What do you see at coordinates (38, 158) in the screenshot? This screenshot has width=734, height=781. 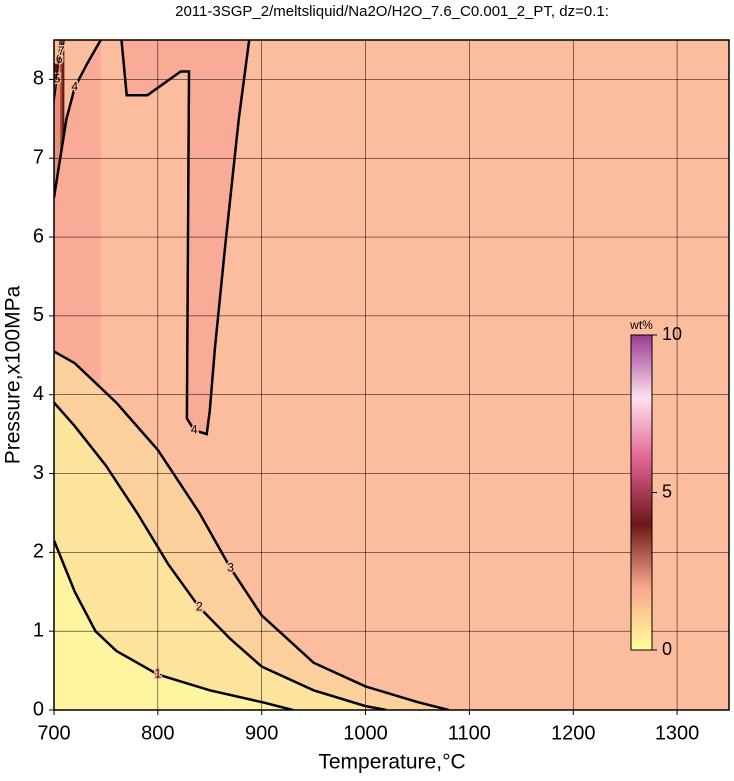 I see `y-tick-label: 7` at bounding box center [38, 158].